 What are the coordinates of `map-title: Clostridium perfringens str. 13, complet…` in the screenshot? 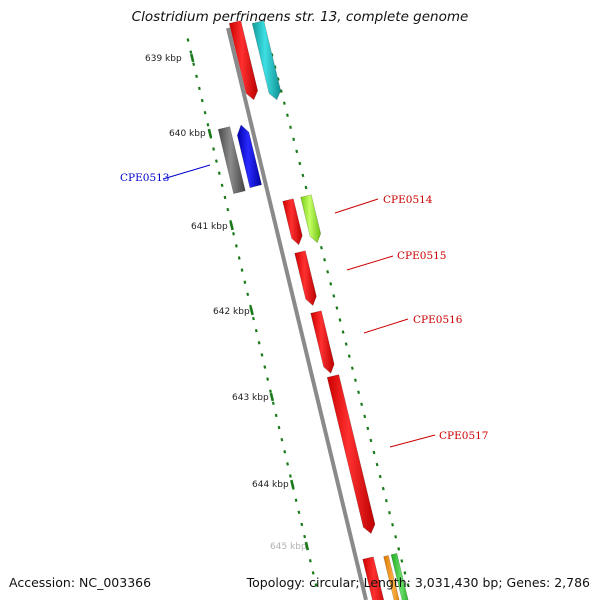 It's located at (300, 17).